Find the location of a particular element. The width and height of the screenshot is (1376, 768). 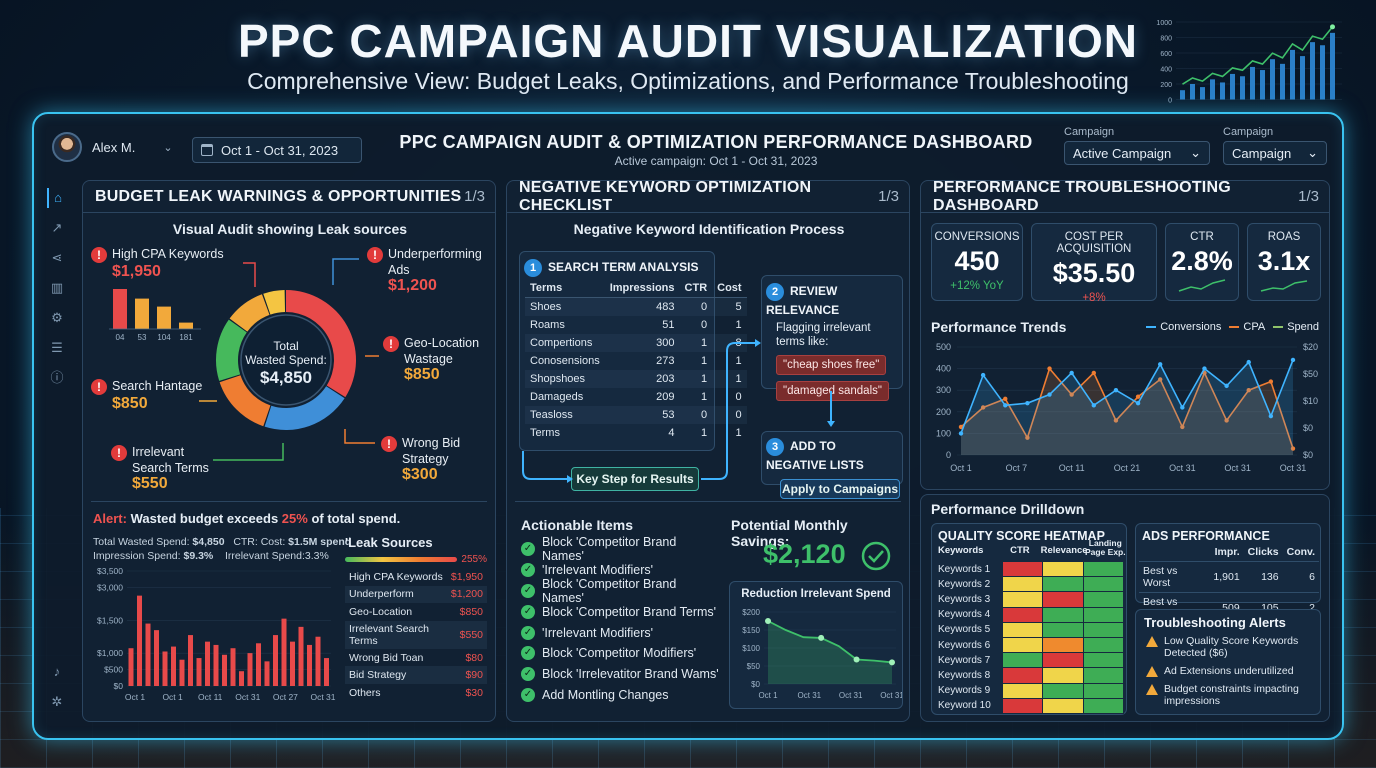

y-tick-label: $1,500 is located at coordinates (110, 620).